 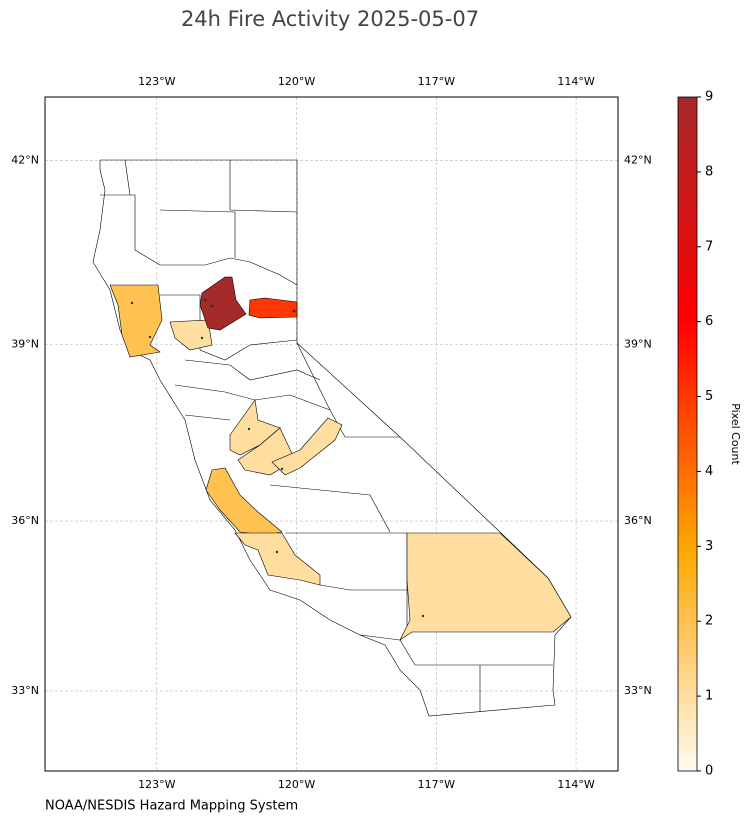 What do you see at coordinates (709, 246) in the screenshot?
I see `colorbar-tick-label: 7` at bounding box center [709, 246].